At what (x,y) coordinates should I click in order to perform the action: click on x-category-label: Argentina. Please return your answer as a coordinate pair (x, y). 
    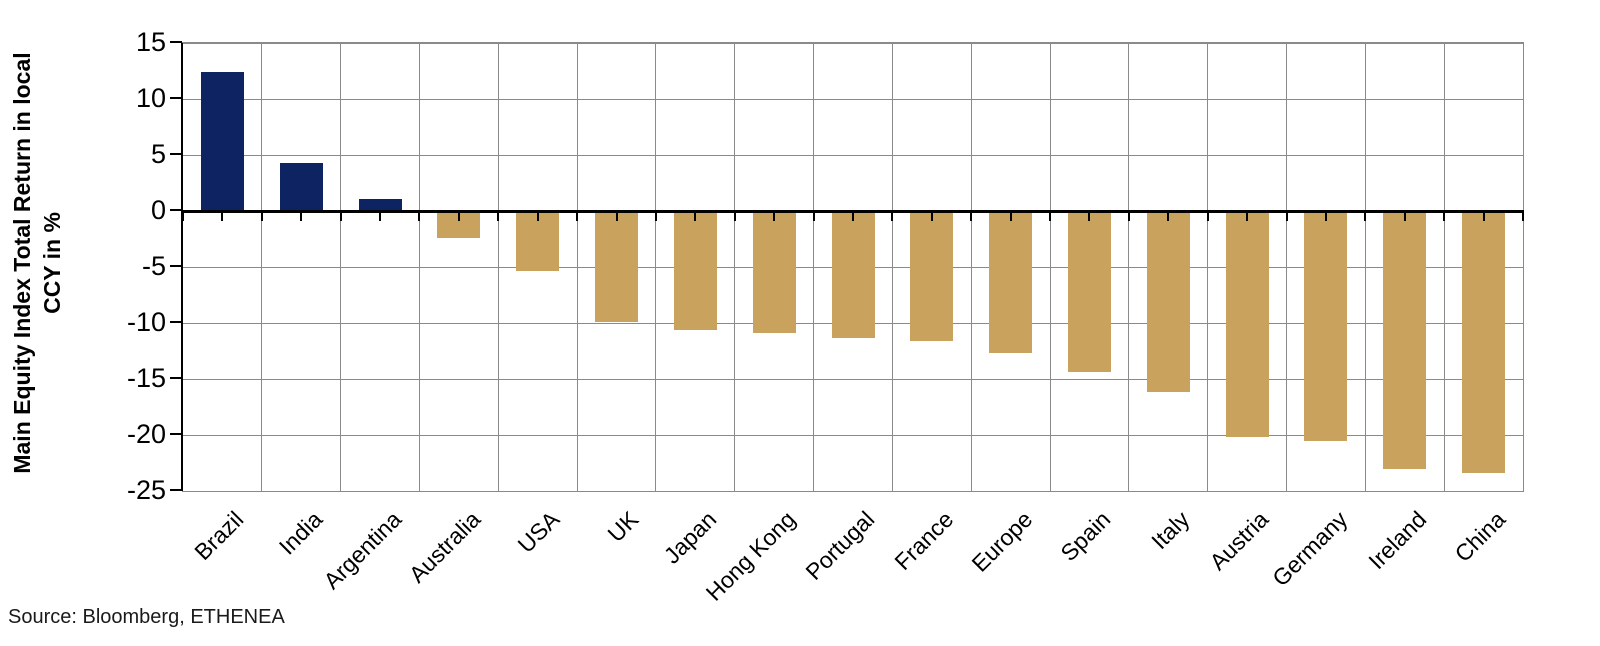
    Looking at the image, I should click on (362, 550).